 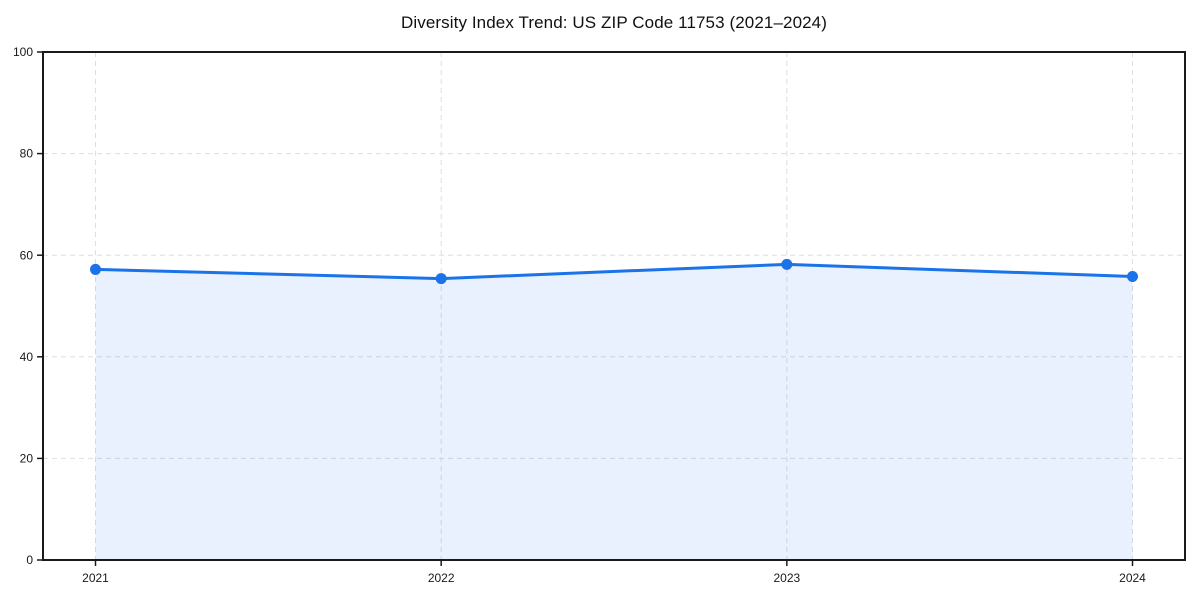 I want to click on data-point-markers, so click(x=614, y=271).